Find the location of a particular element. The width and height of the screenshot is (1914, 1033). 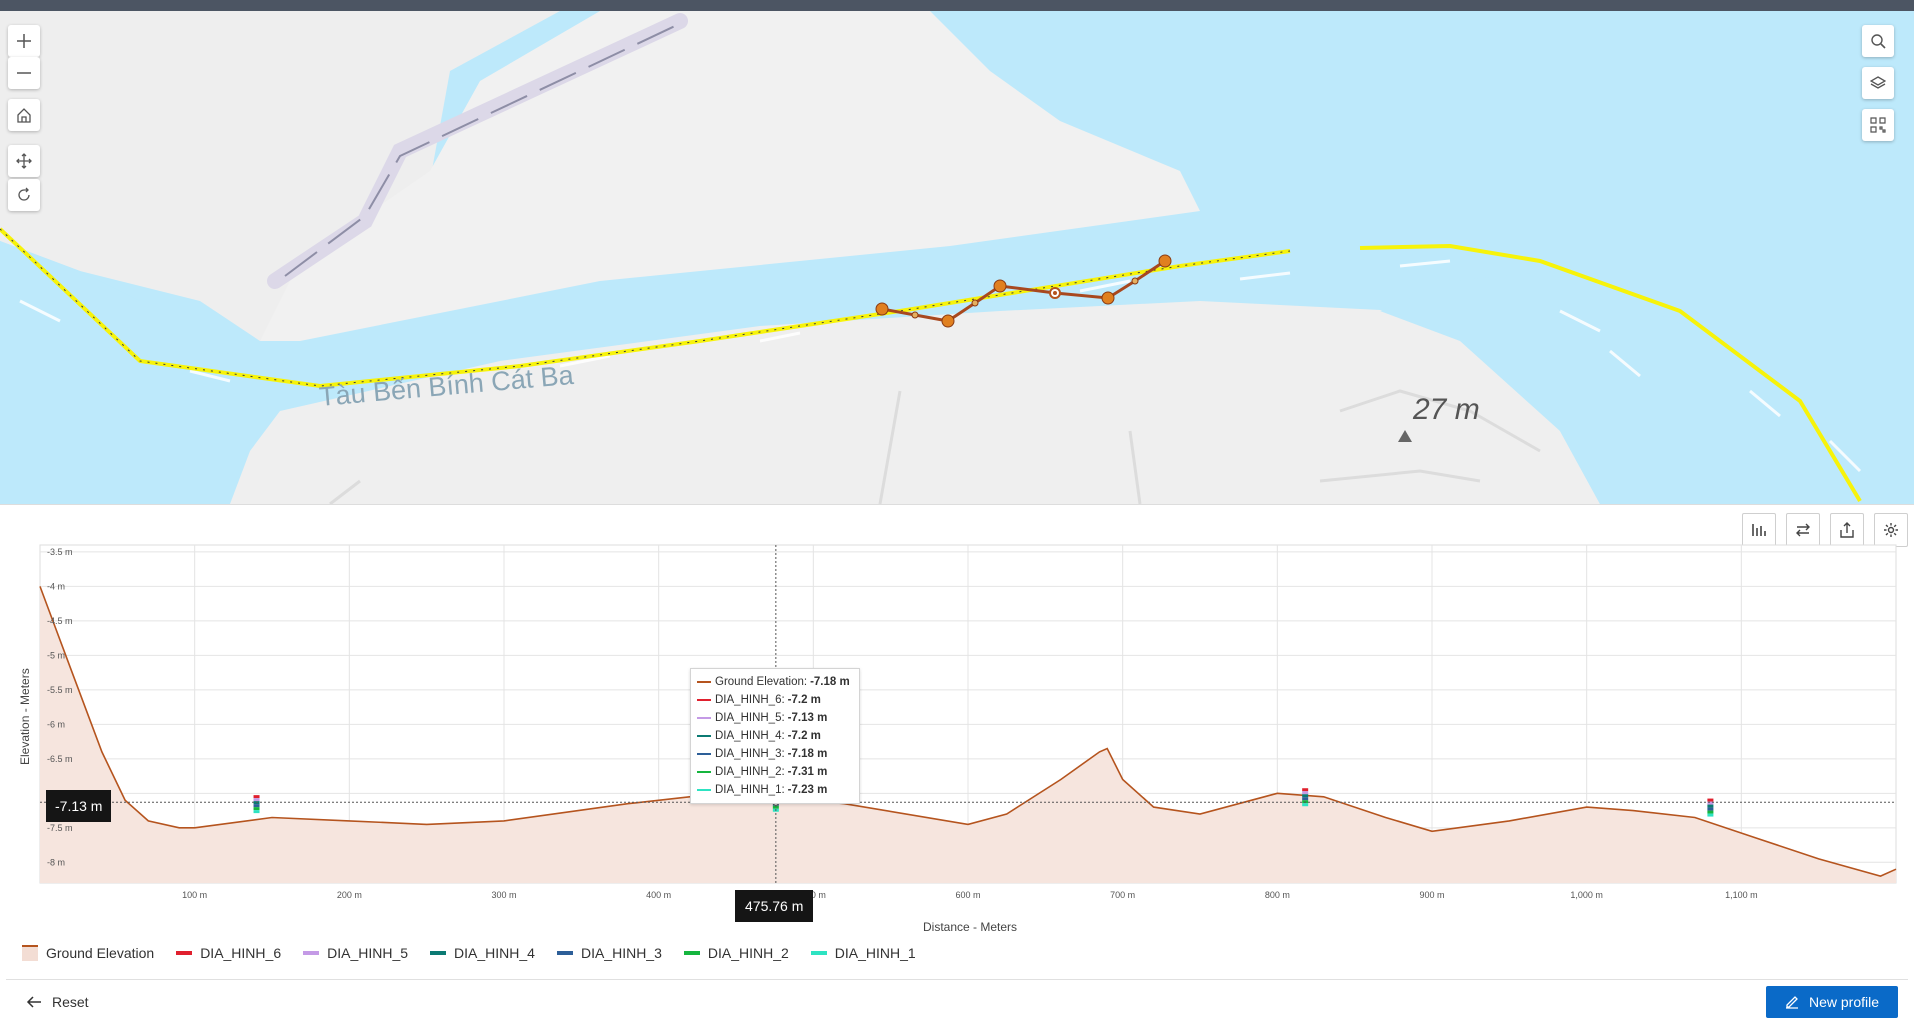

legend-item: DIA_HINH_4 is located at coordinates (482, 953).